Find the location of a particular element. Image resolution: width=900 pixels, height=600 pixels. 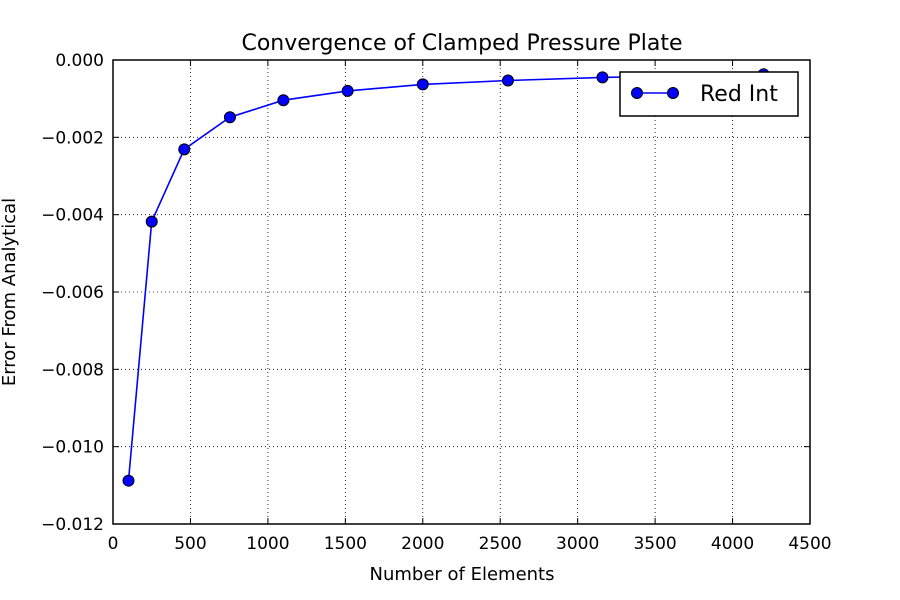

x-tick-label: 3500 is located at coordinates (654, 544).